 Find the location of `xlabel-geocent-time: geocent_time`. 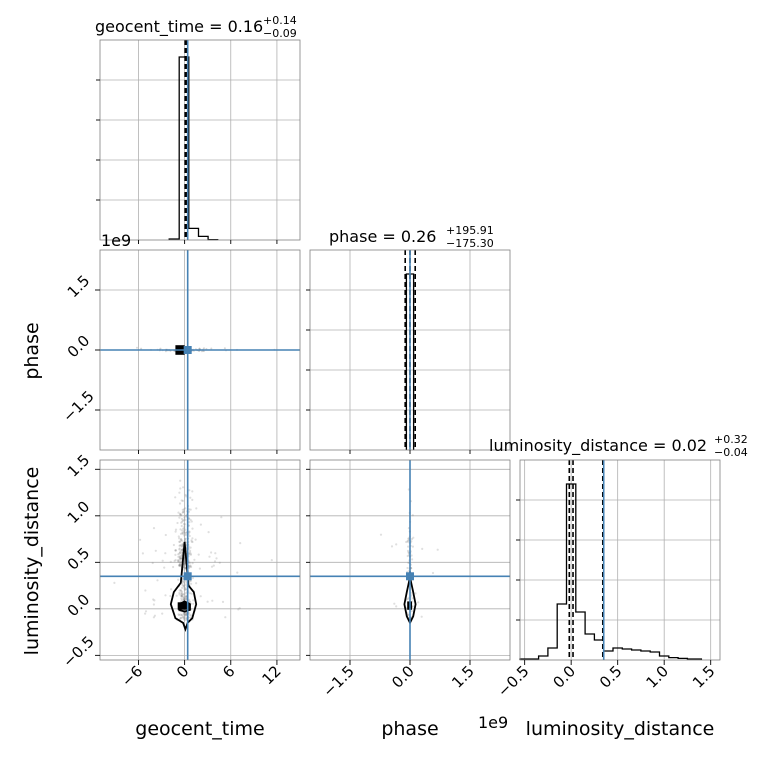

xlabel-geocent-time: geocent_time is located at coordinates (199, 729).